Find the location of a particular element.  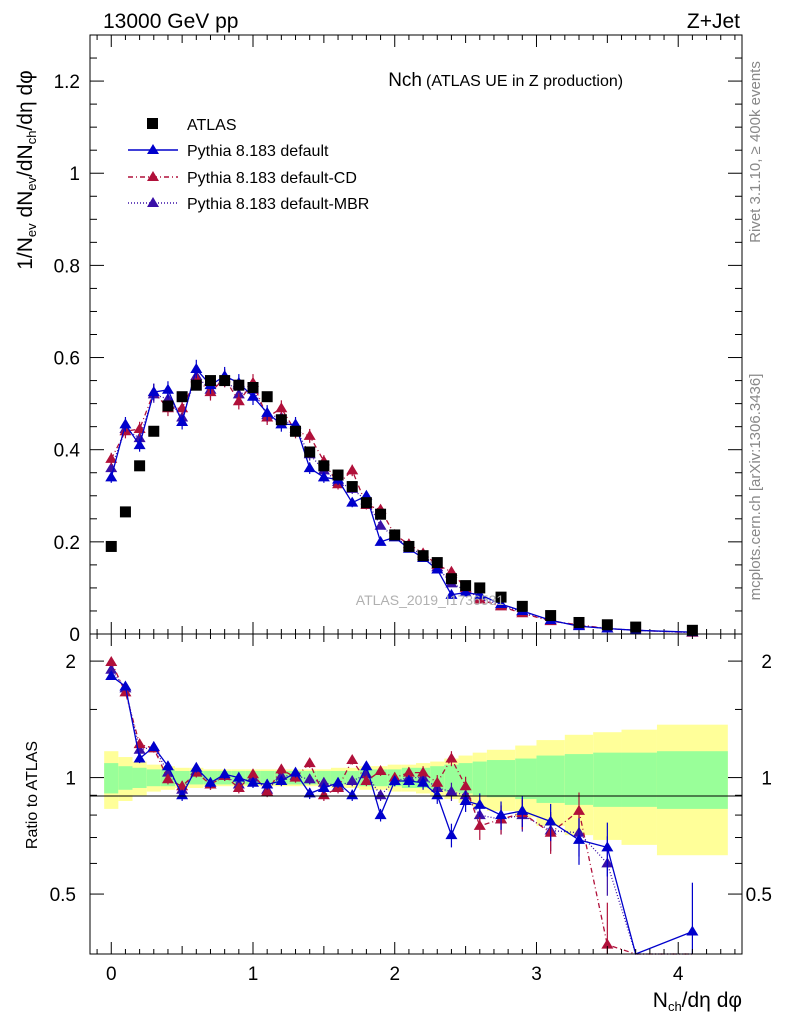

ratio-y-tick-label-left: 1 is located at coordinates (70, 779).